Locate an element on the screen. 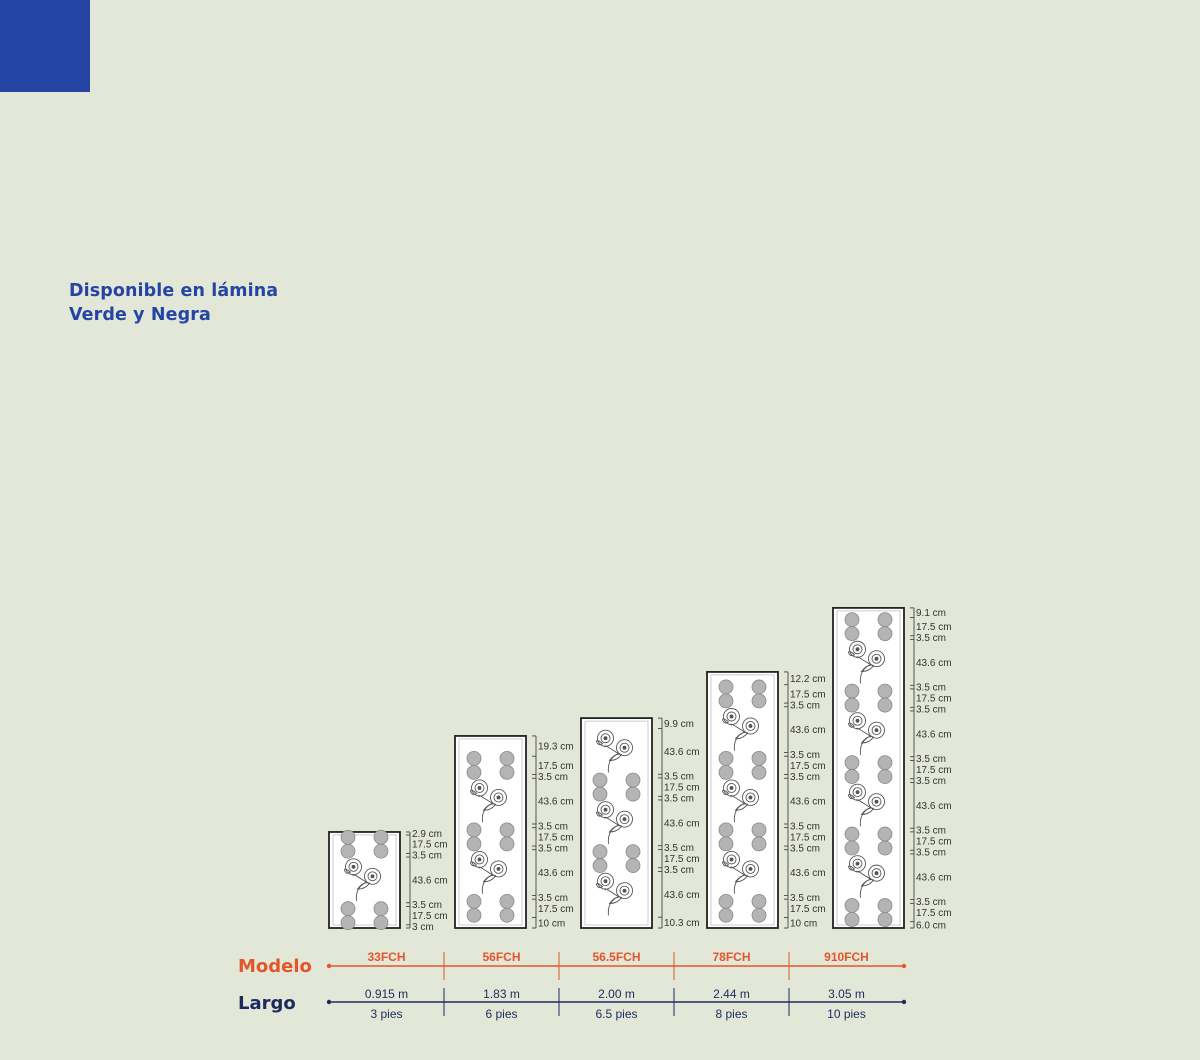 Image resolution: width=1200 pixels, height=1060 pixels. length-feet-label: 8 pies is located at coordinates (731, 1014).